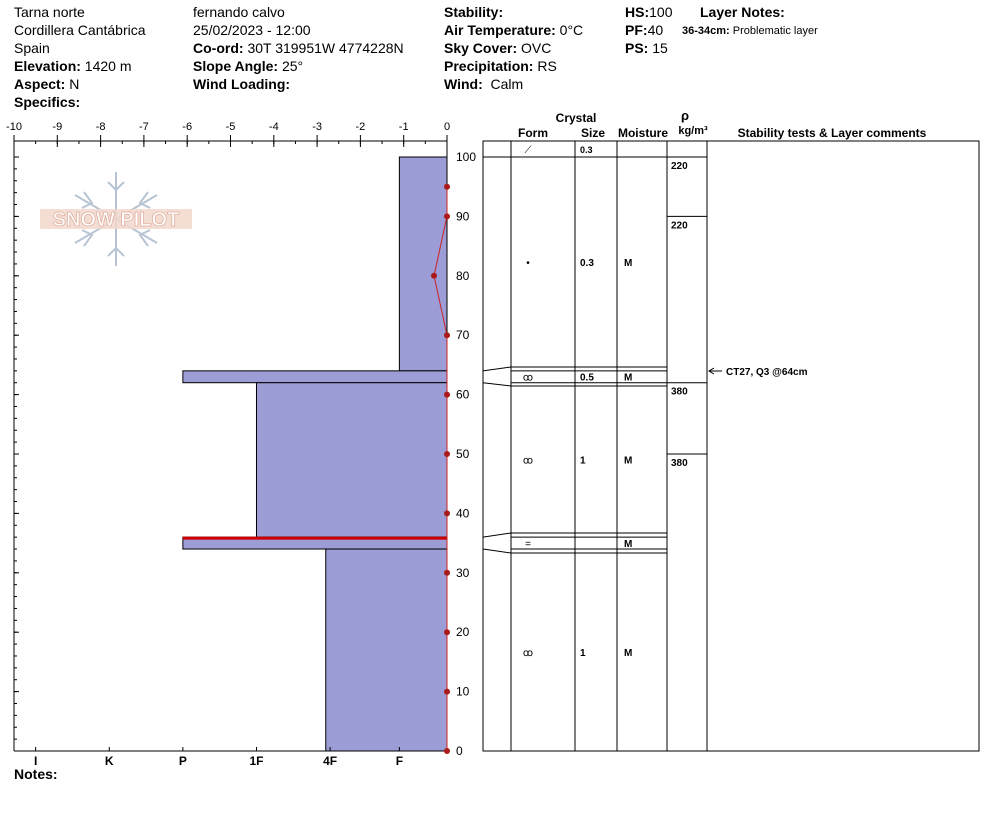 This screenshot has height=840, width=994. What do you see at coordinates (466, 157) in the screenshot?
I see `height-tick-label: 100` at bounding box center [466, 157].